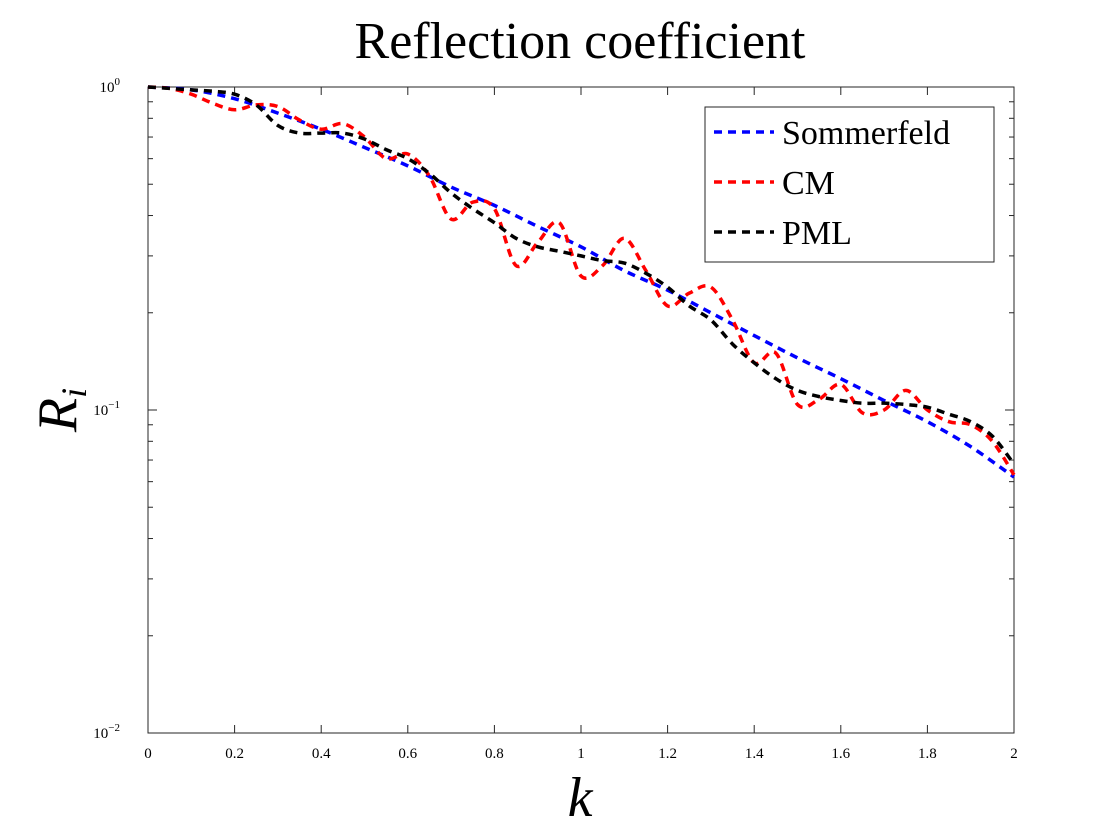  Describe the element at coordinates (114, 405) in the screenshot. I see `y-tick-exponent: −1` at that location.